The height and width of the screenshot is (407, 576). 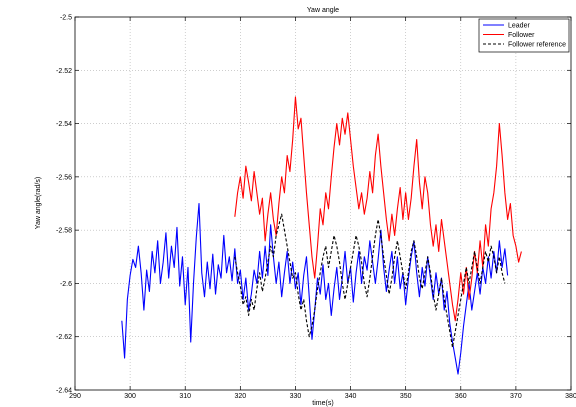 What do you see at coordinates (461, 396) in the screenshot?
I see `x-tick-label: 360` at bounding box center [461, 396].